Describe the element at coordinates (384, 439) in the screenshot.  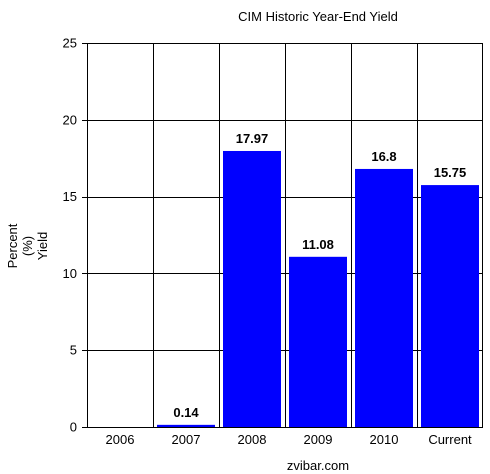
I see `x-tick-label-2010: 2010` at that location.